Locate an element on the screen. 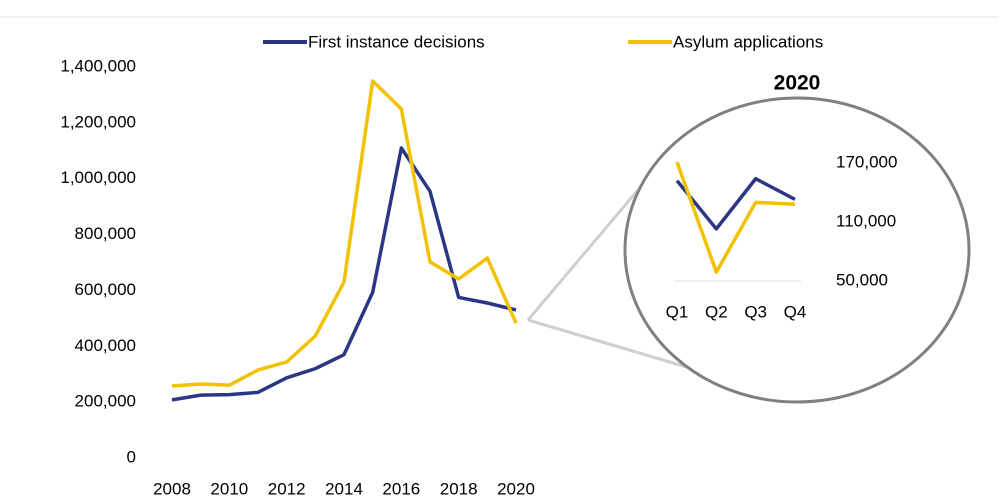 The width and height of the screenshot is (999, 499). x-tick-label: 2008 is located at coordinates (172, 488).